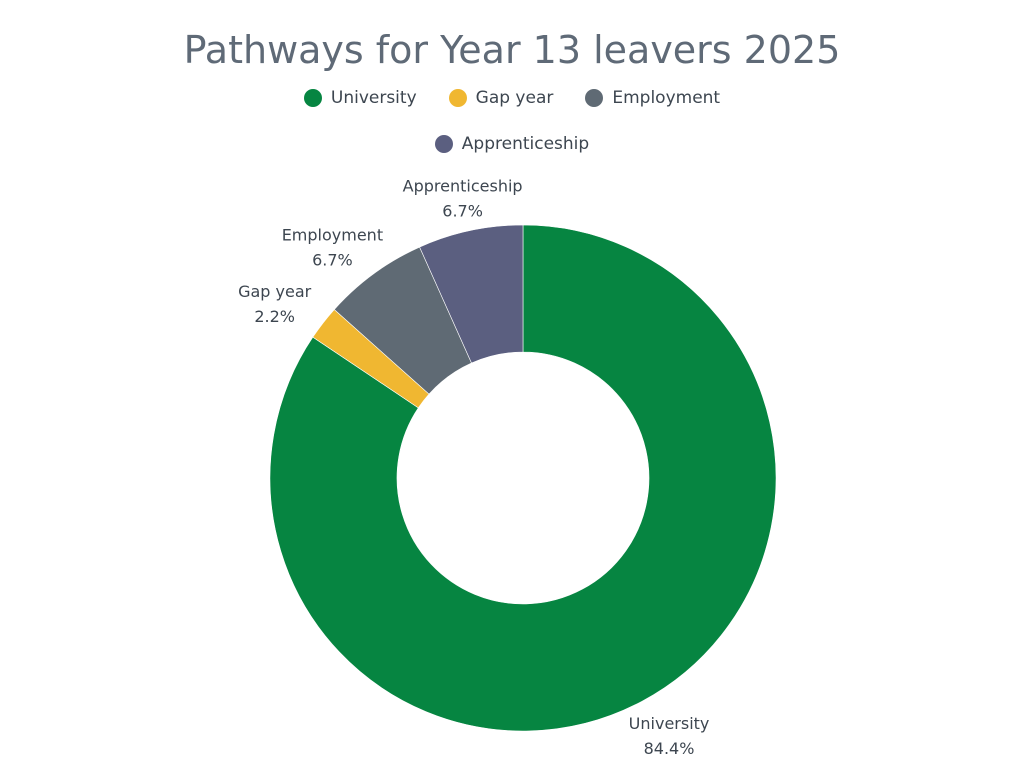 This screenshot has width=1024, height=768. I want to click on legend-swatch-apprenticeship, so click(443, 144).